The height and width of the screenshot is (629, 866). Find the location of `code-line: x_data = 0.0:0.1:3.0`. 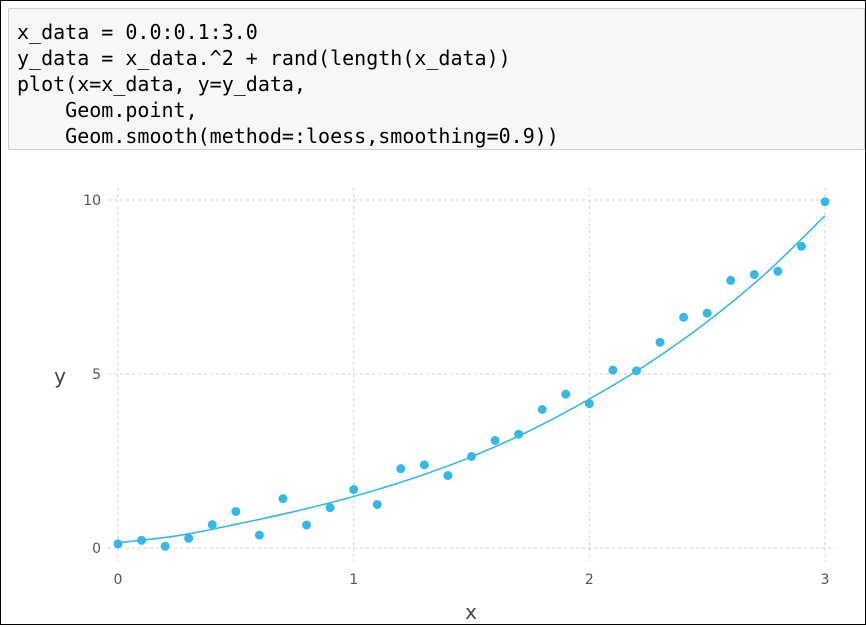

code-line: x_data = 0.0:0.1:3.0 is located at coordinates (137, 32).